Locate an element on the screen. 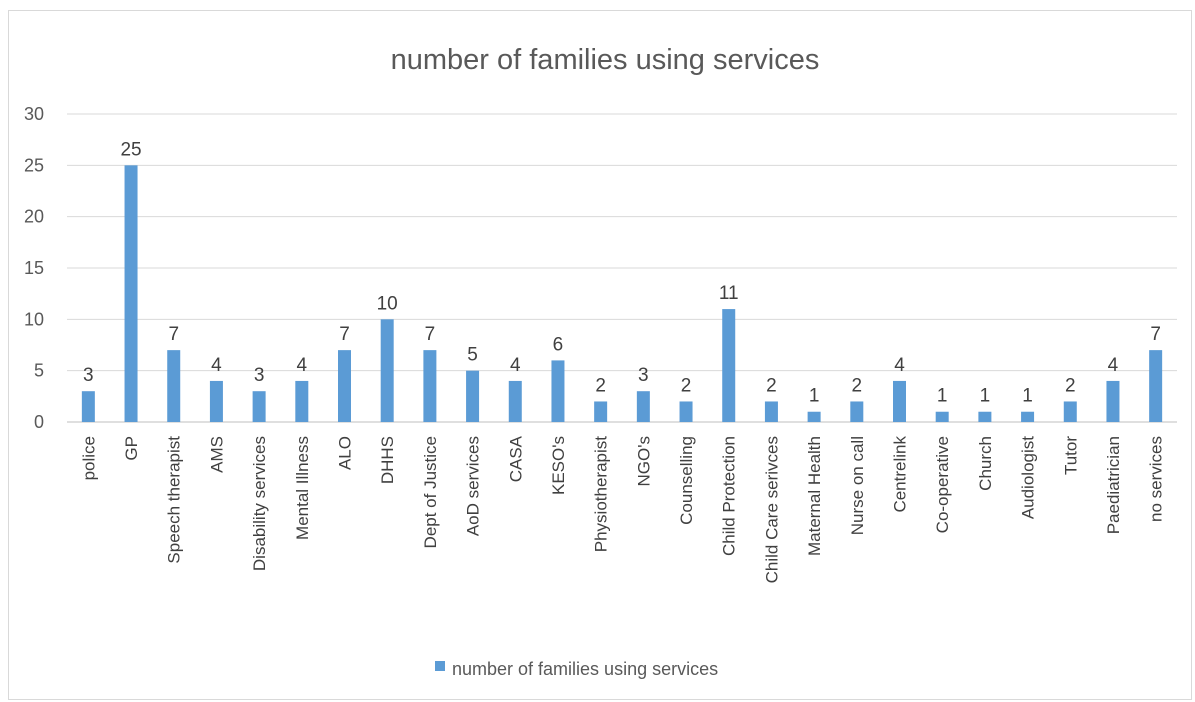  category-label: AMS is located at coordinates (216, 454).